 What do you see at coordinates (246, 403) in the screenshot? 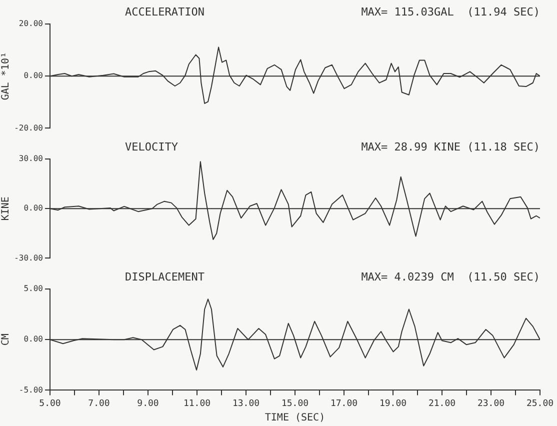
I see `x-tick-label: 13.00` at bounding box center [246, 403].